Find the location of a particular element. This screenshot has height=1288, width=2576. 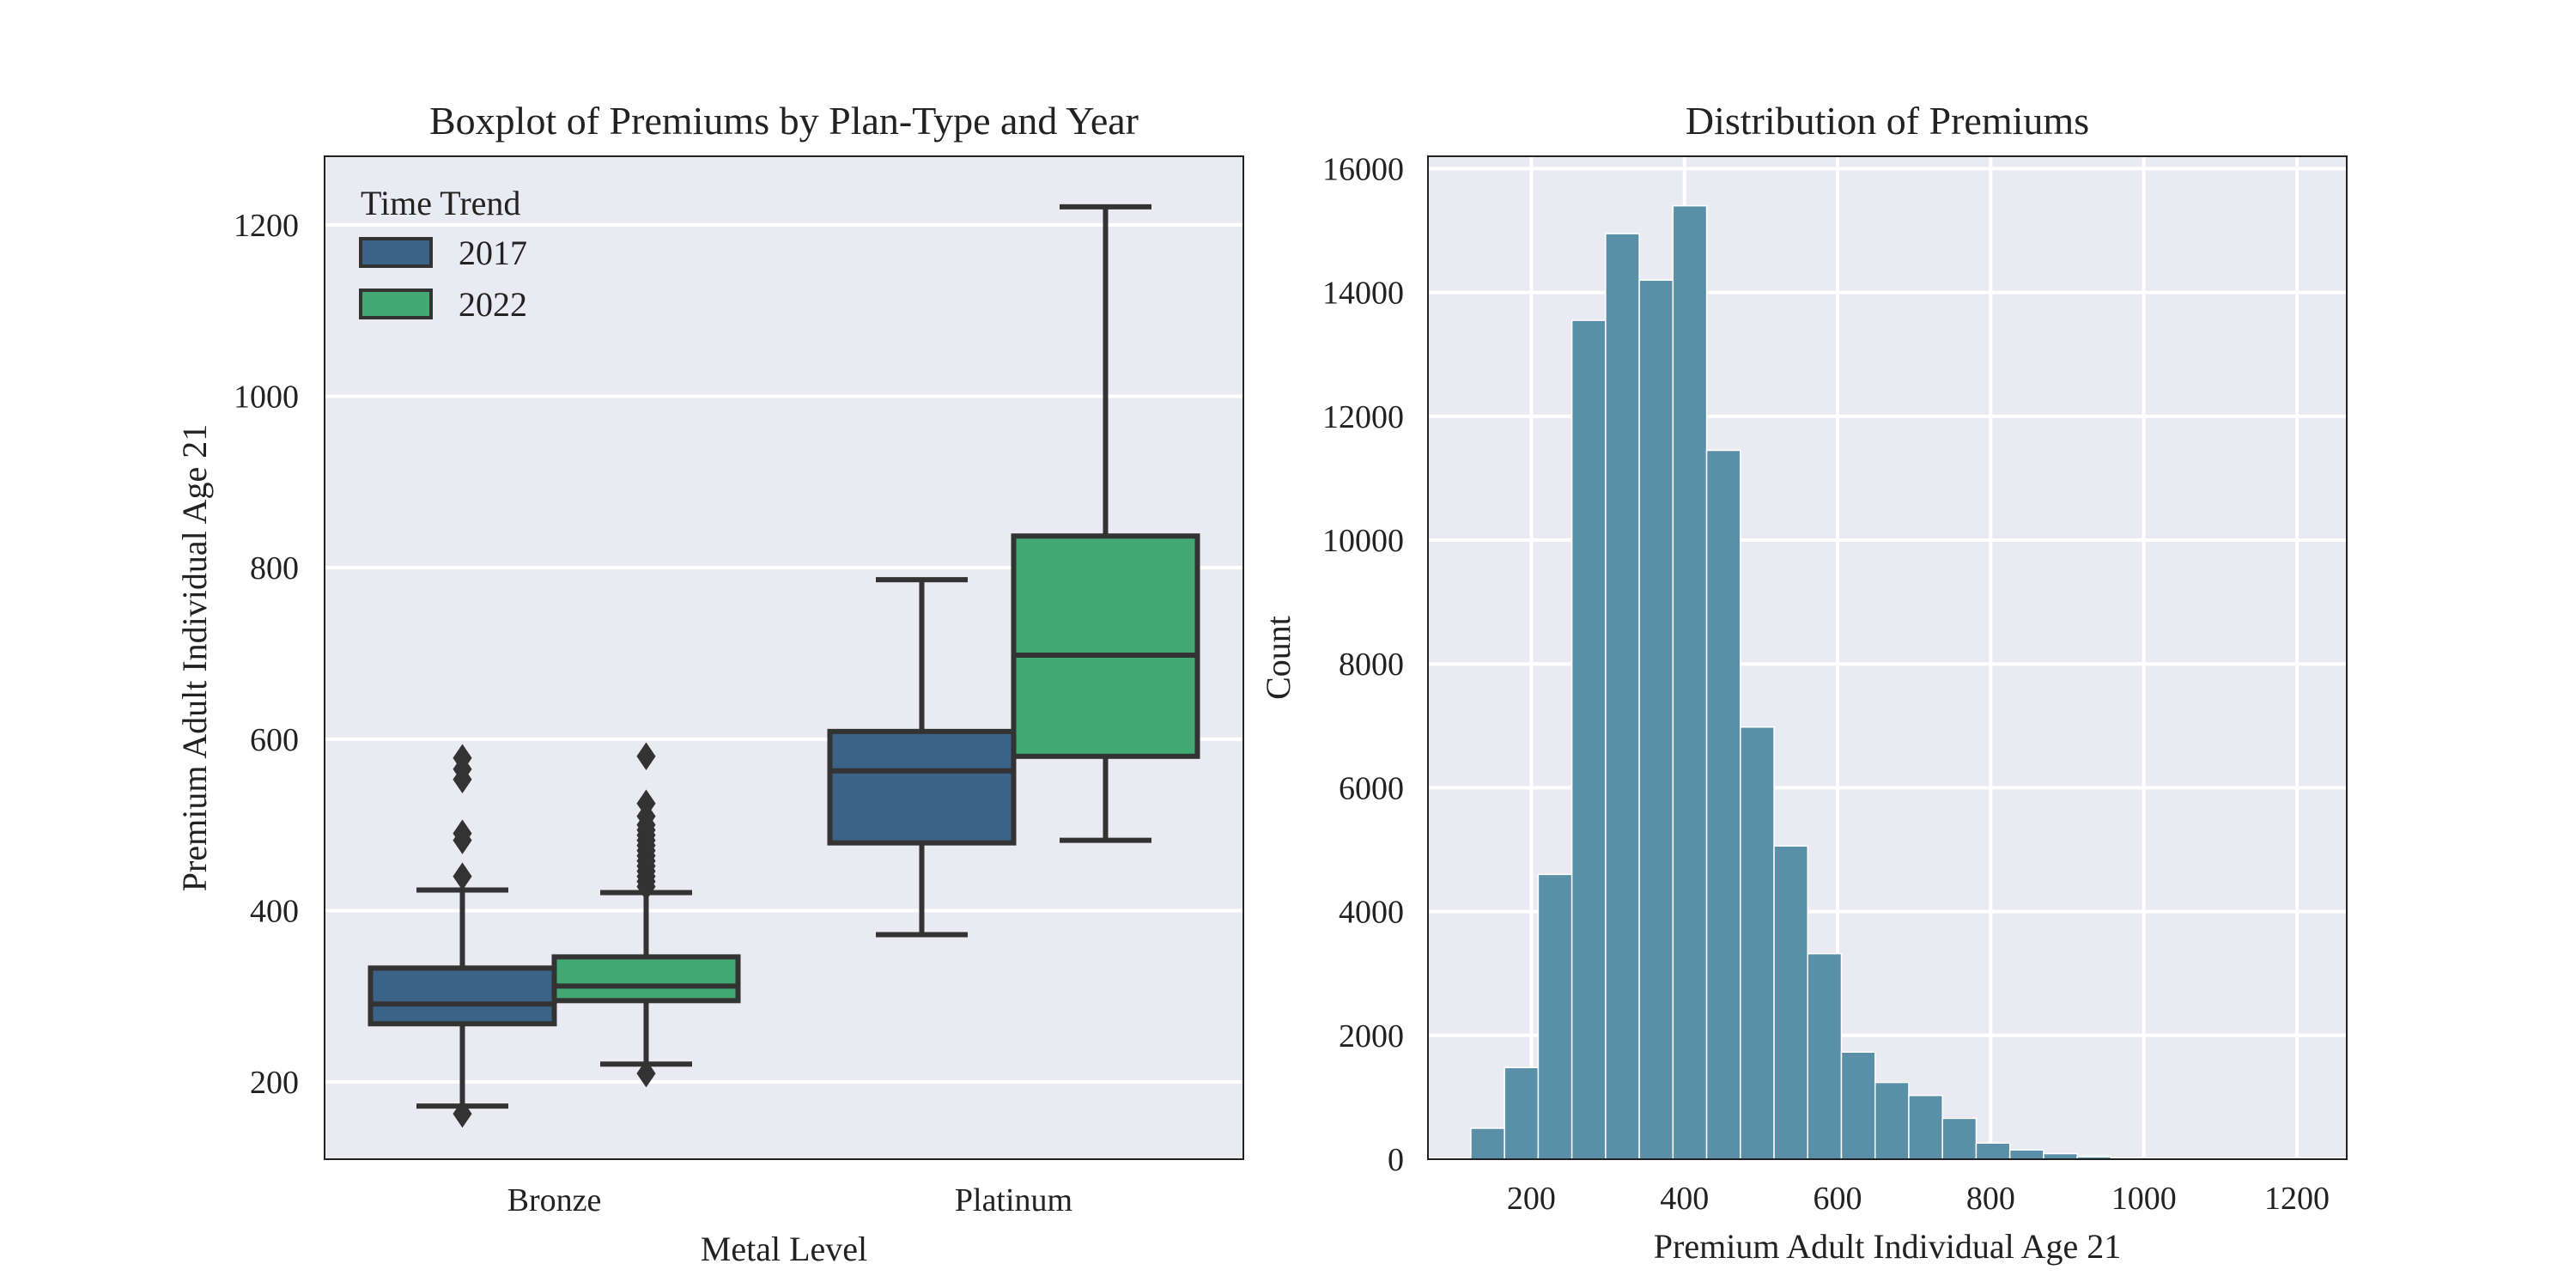

boxplot-x-axis-label: Metal Level is located at coordinates (784, 1249).